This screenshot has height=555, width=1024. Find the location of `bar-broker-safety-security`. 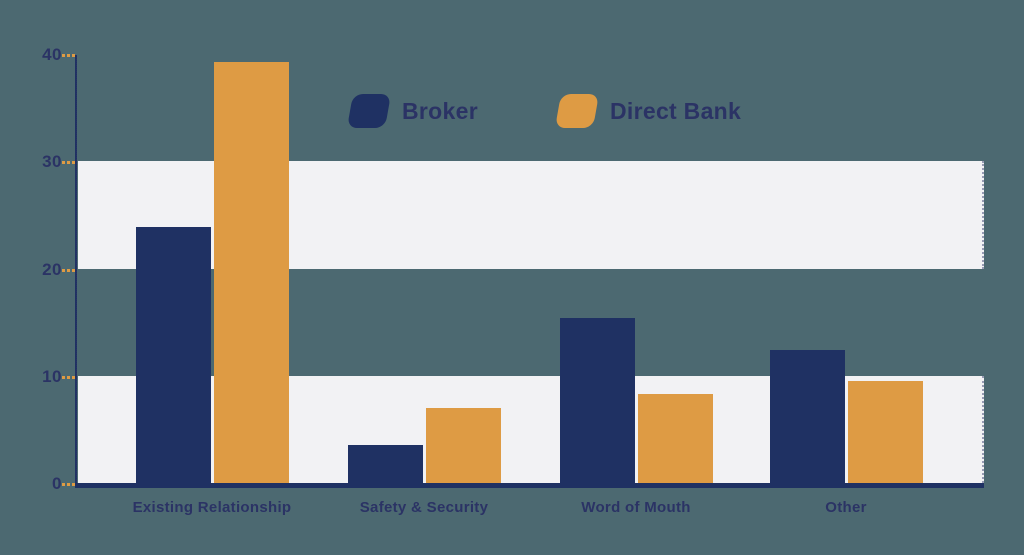

bar-broker-safety-security is located at coordinates (385, 464).